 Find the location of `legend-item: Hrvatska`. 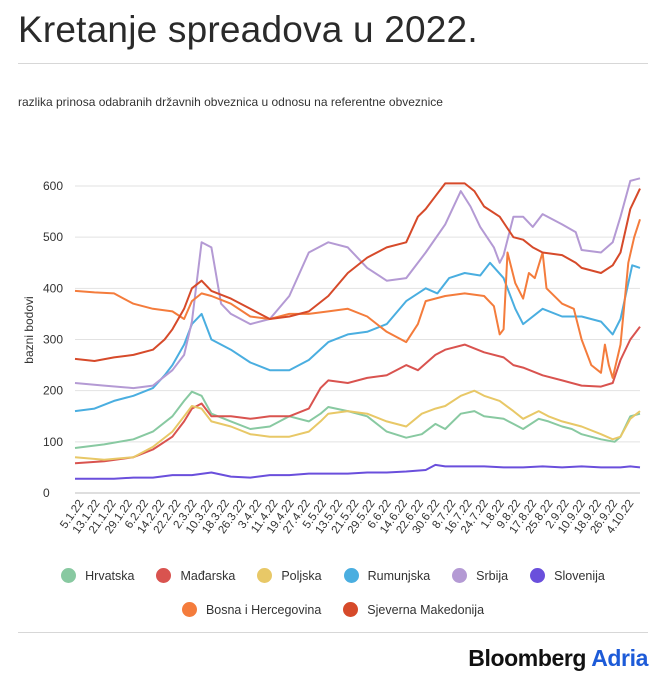

legend-item: Hrvatska is located at coordinates (97, 575).